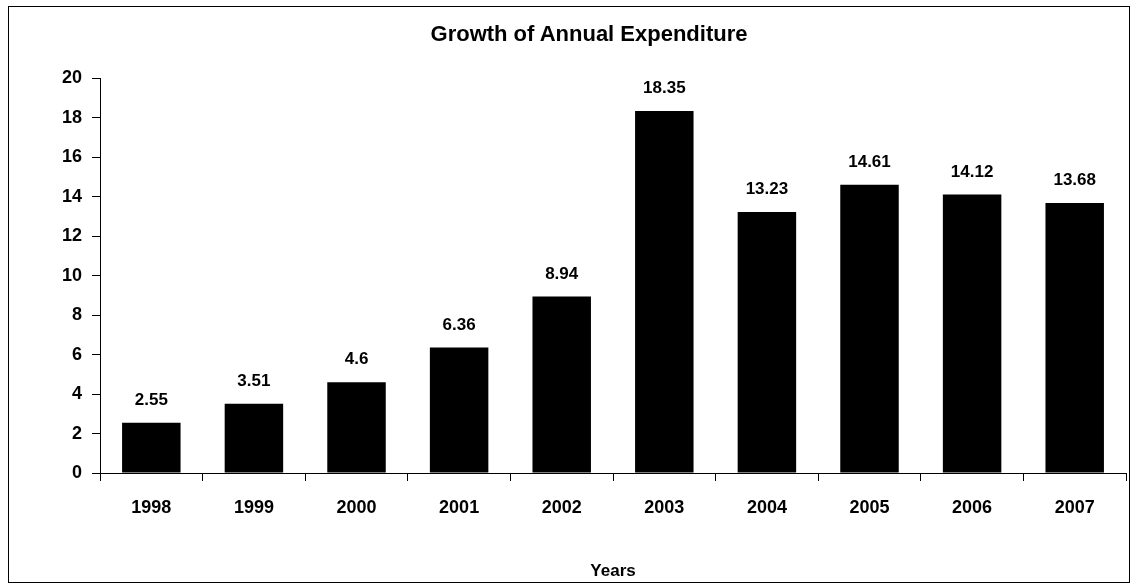 The image size is (1138, 588). I want to click on x-tick-label: 1998, so click(151, 506).